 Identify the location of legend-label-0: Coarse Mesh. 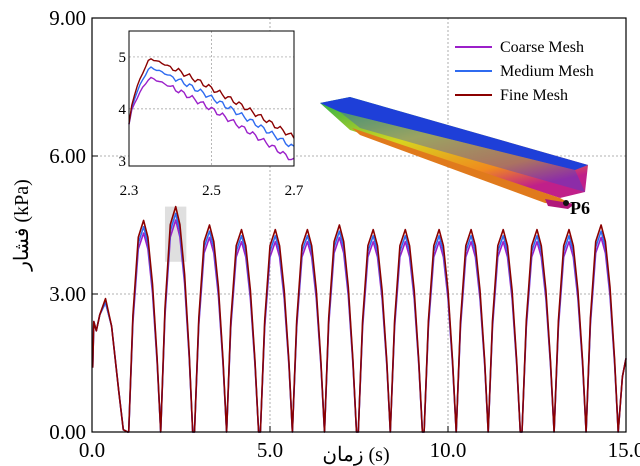
(542, 47).